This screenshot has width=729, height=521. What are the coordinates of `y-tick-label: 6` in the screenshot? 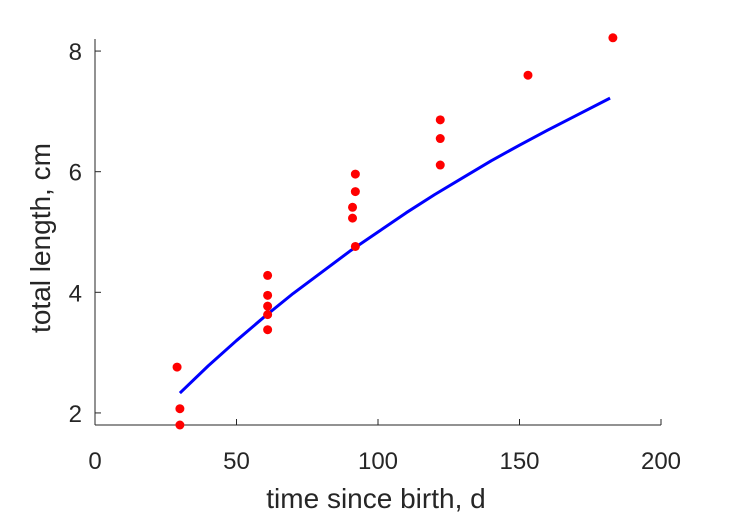 It's located at (75, 173).